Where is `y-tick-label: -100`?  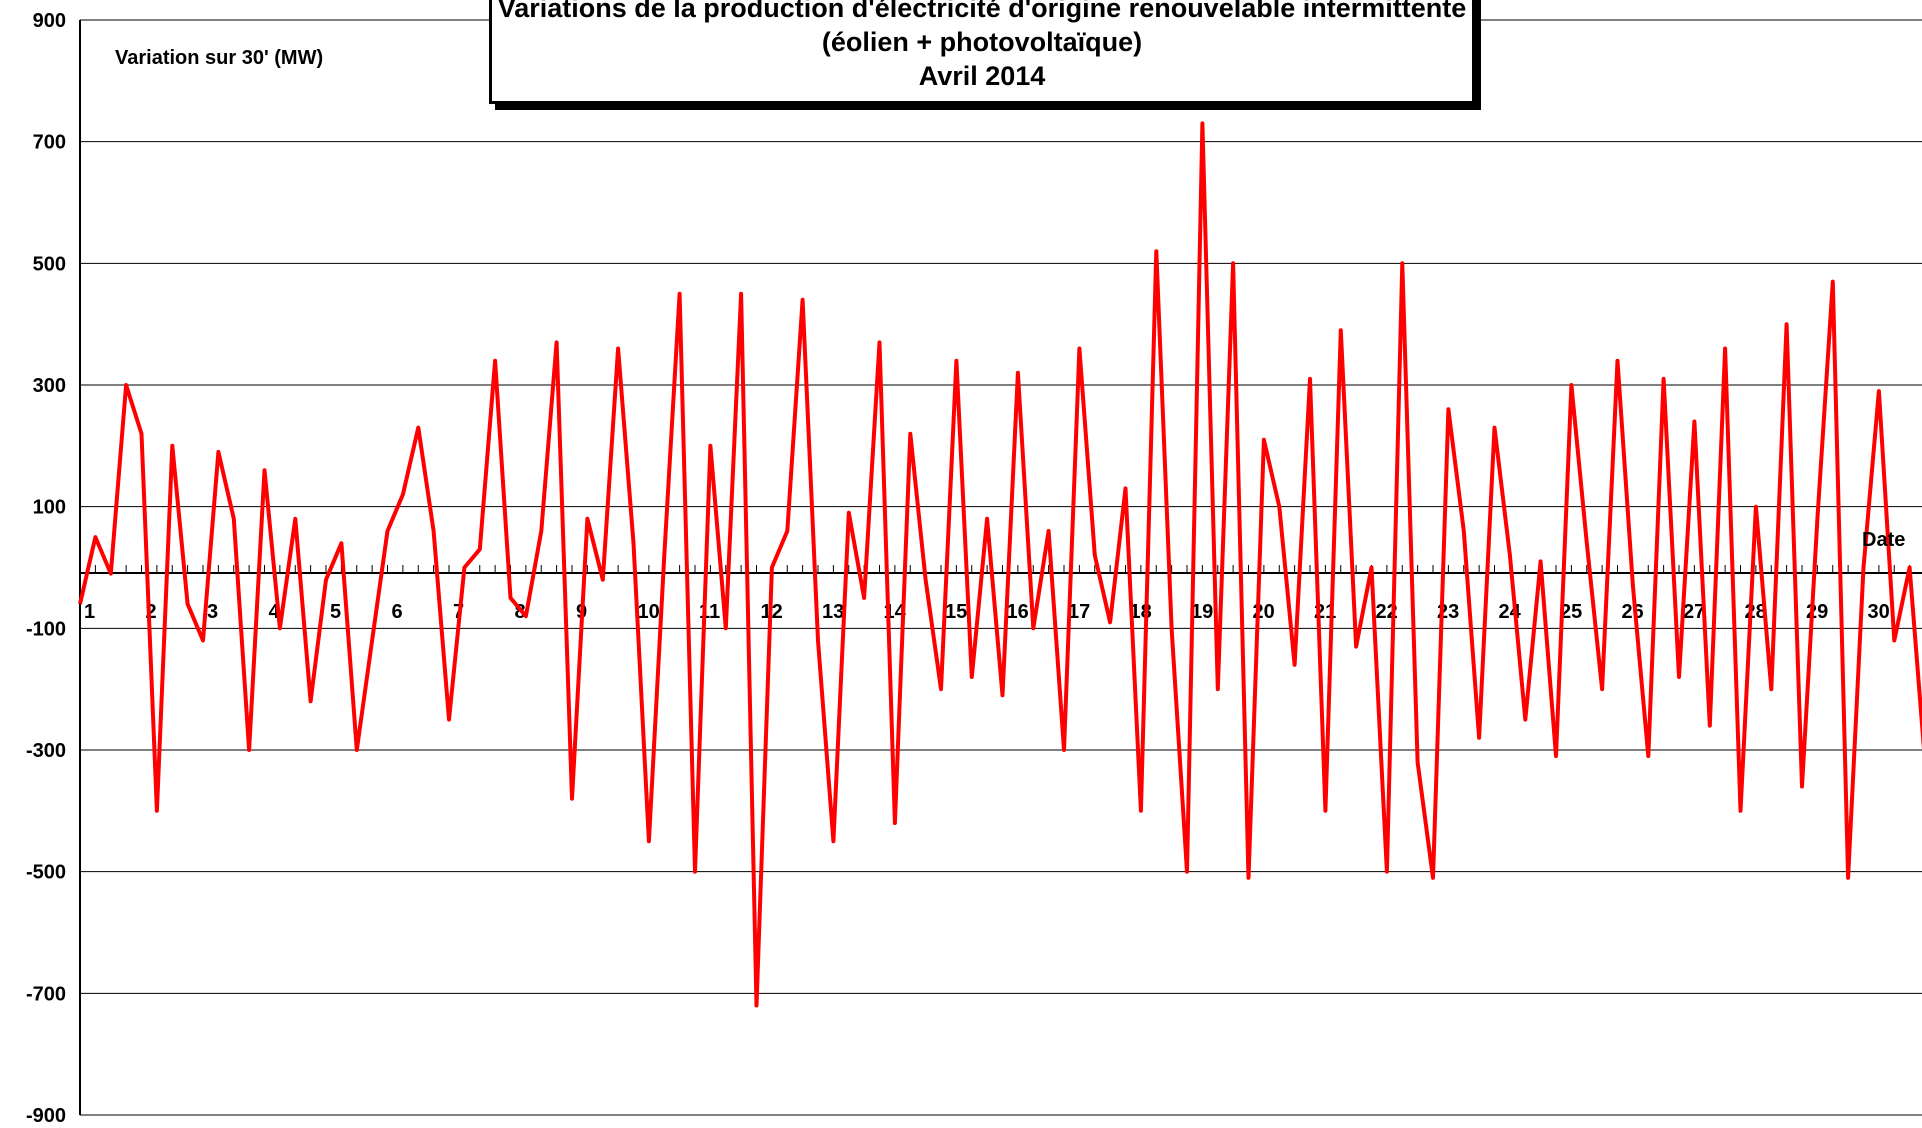
y-tick-label: -100 is located at coordinates (46, 629).